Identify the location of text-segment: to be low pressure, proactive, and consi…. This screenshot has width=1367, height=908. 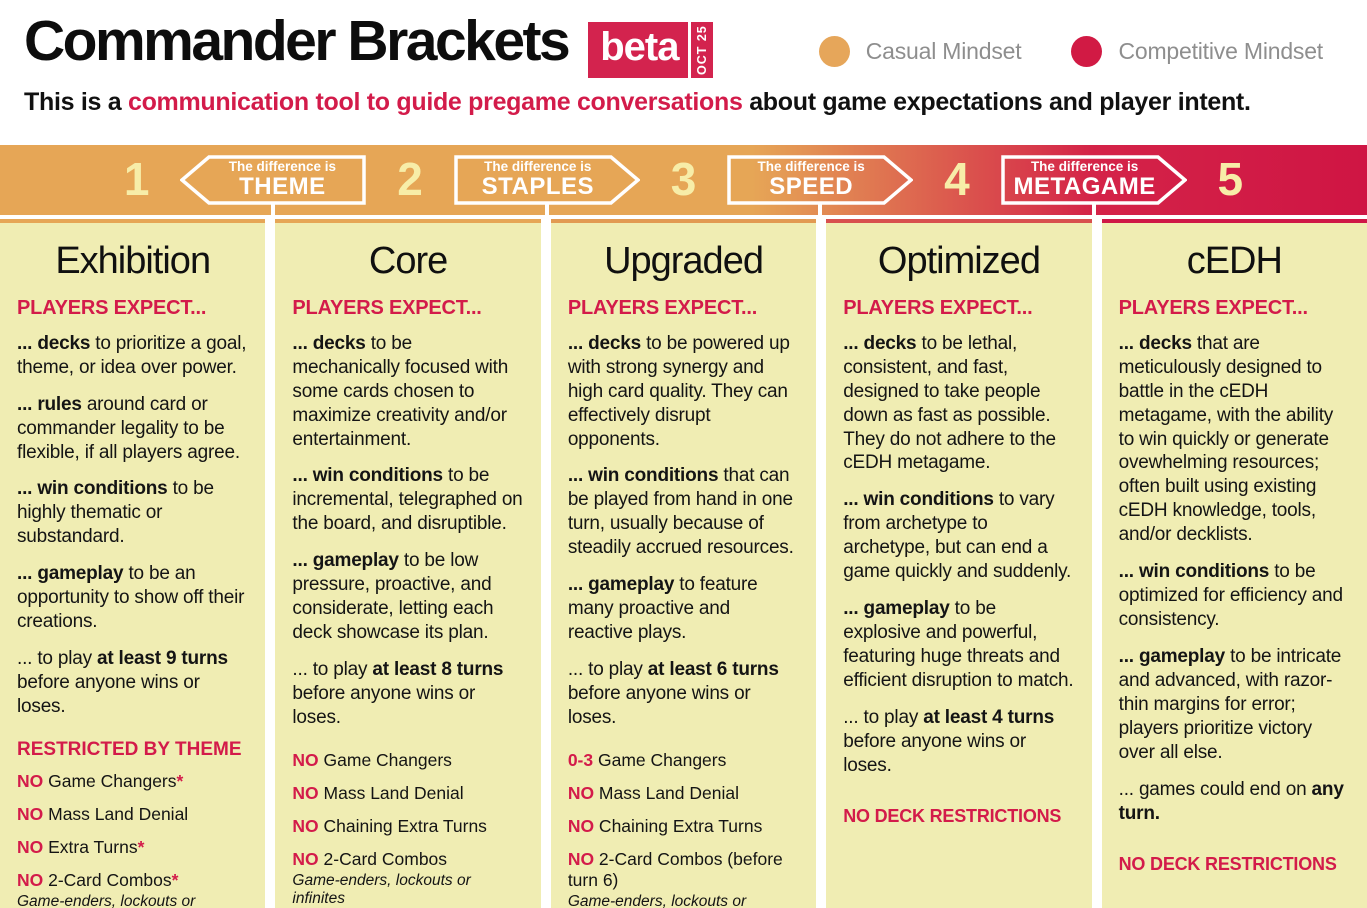
(393, 597).